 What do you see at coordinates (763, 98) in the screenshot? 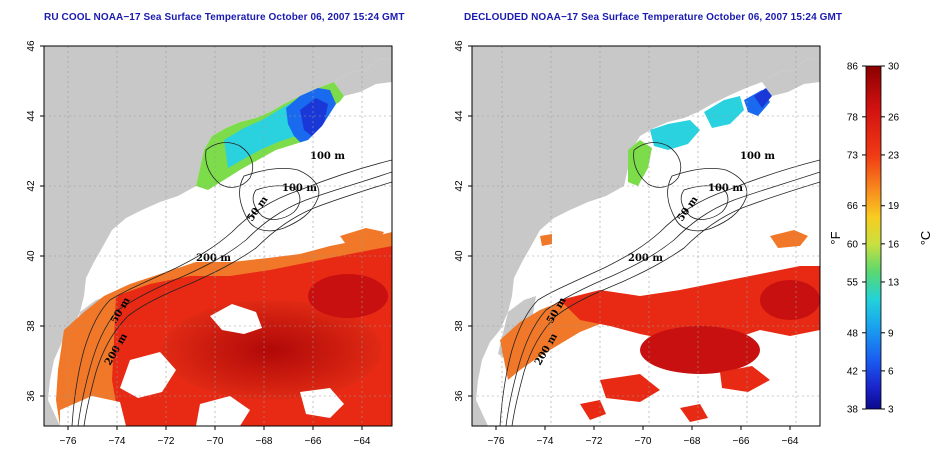
I see `cold-water` at bounding box center [763, 98].